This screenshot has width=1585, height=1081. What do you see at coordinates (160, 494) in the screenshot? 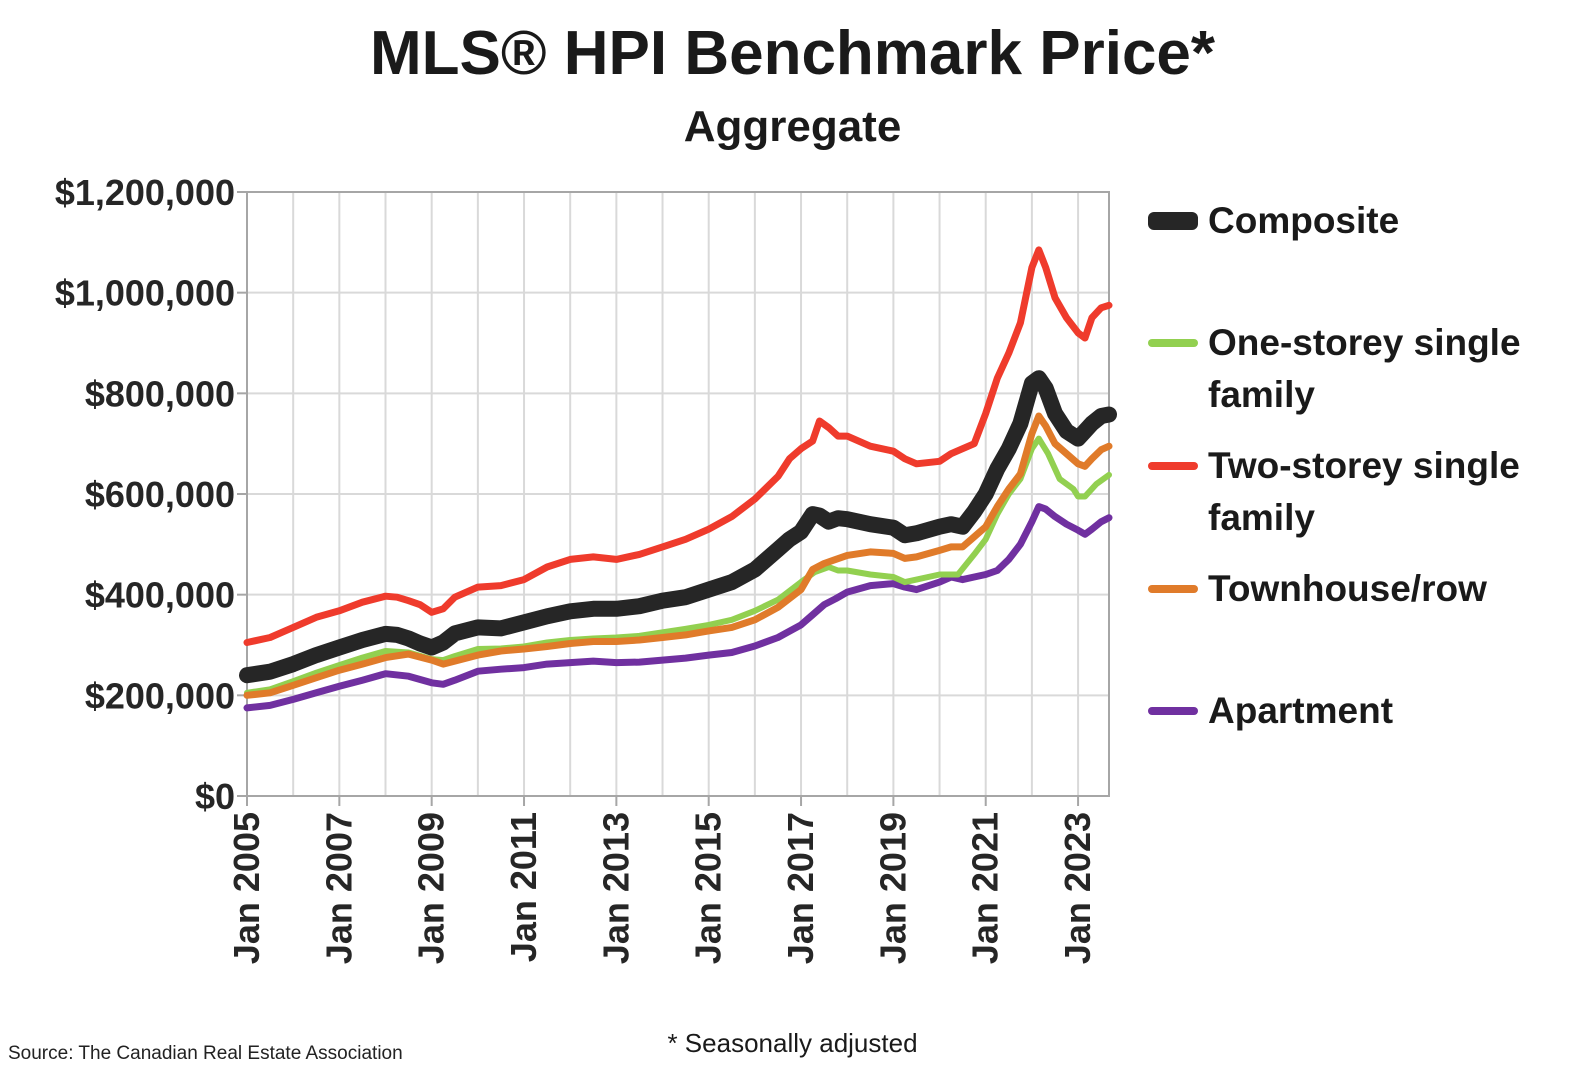
I see `y-tick-label: $600,000` at bounding box center [160, 494].